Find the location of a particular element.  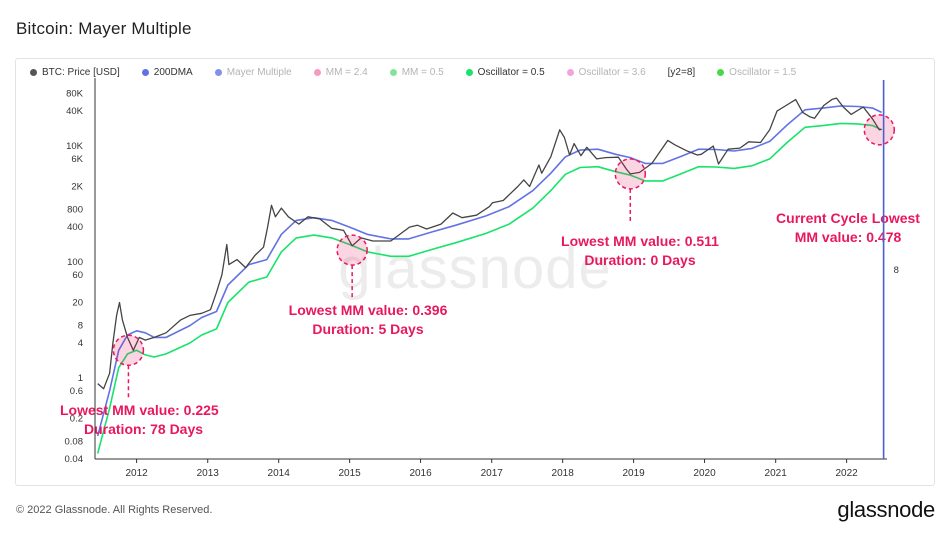

legend-item: [y2=8] is located at coordinates (682, 72).